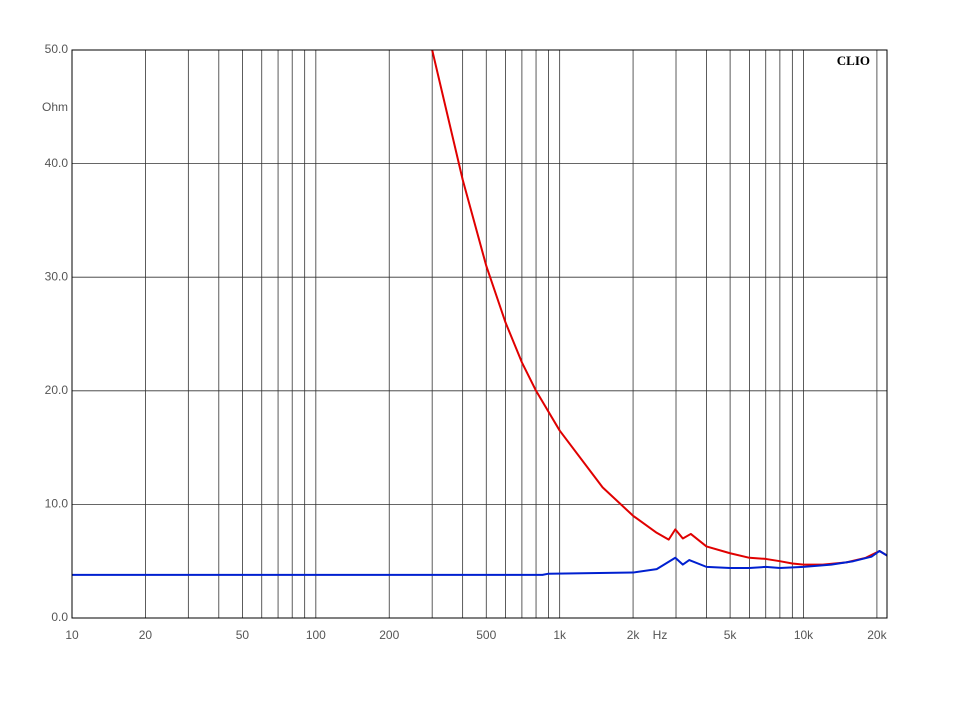 The image size is (960, 720). Describe the element at coordinates (316, 635) in the screenshot. I see `x-tick-label: 100` at that location.